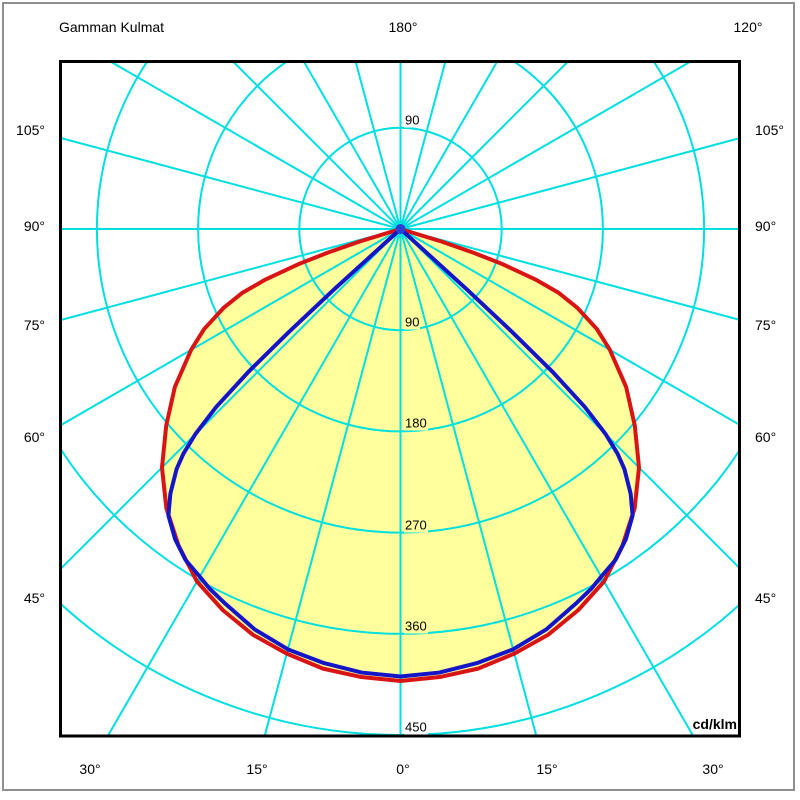 This screenshot has width=800, height=800. What do you see at coordinates (30, 130) in the screenshot?
I see `gamma-label-left-105: 105°` at bounding box center [30, 130].